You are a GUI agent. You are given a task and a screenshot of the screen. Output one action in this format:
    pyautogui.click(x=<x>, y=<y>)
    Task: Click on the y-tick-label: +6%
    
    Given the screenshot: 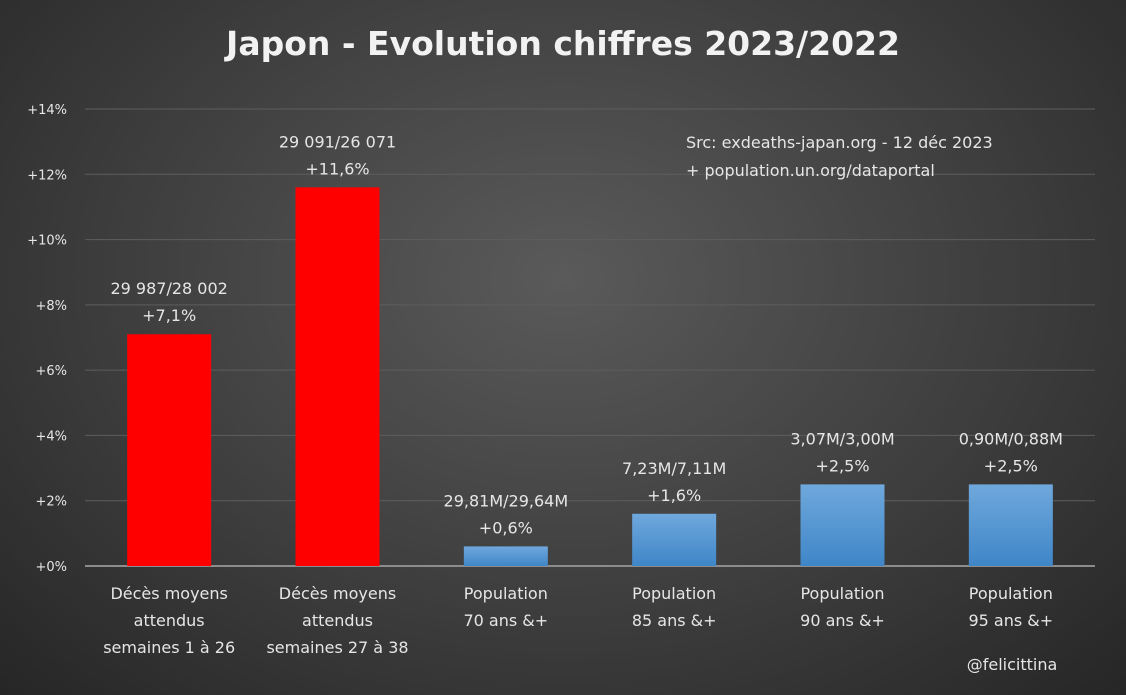 What is the action you would take?
    pyautogui.click(x=51, y=371)
    